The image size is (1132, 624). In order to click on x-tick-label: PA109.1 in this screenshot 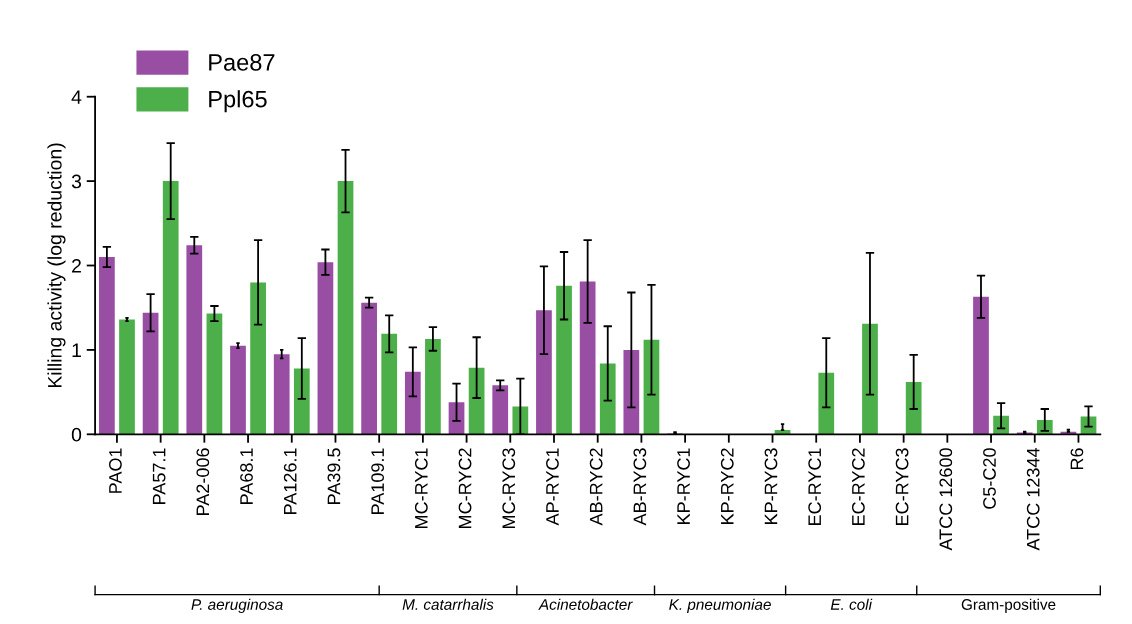, I will do `click(378, 481)`.